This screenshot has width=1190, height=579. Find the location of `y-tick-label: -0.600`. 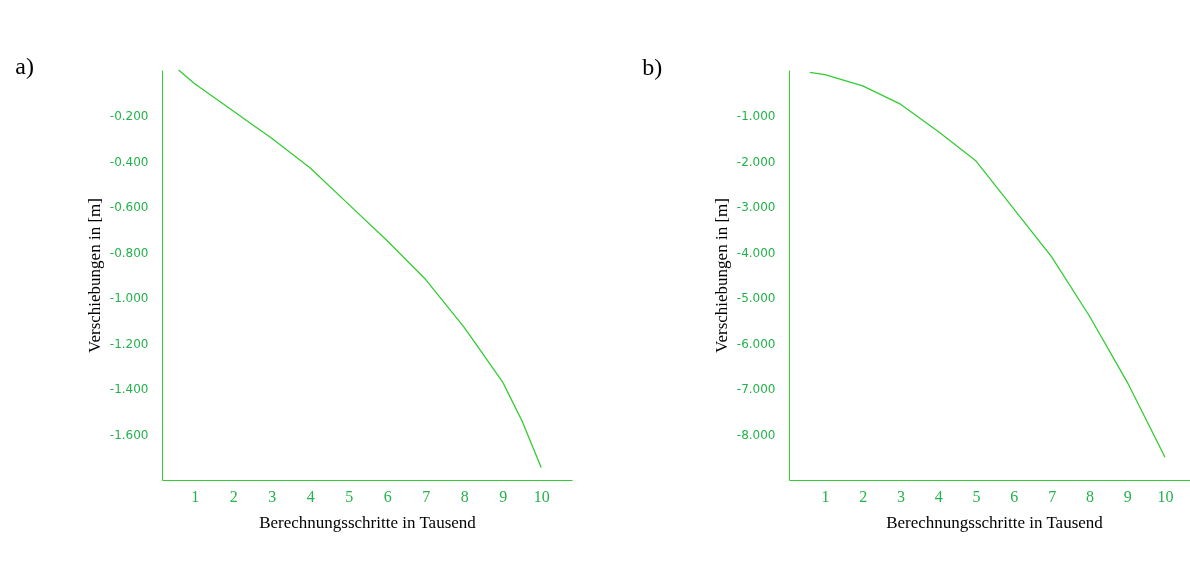

y-tick-label: -0.600 is located at coordinates (129, 207).